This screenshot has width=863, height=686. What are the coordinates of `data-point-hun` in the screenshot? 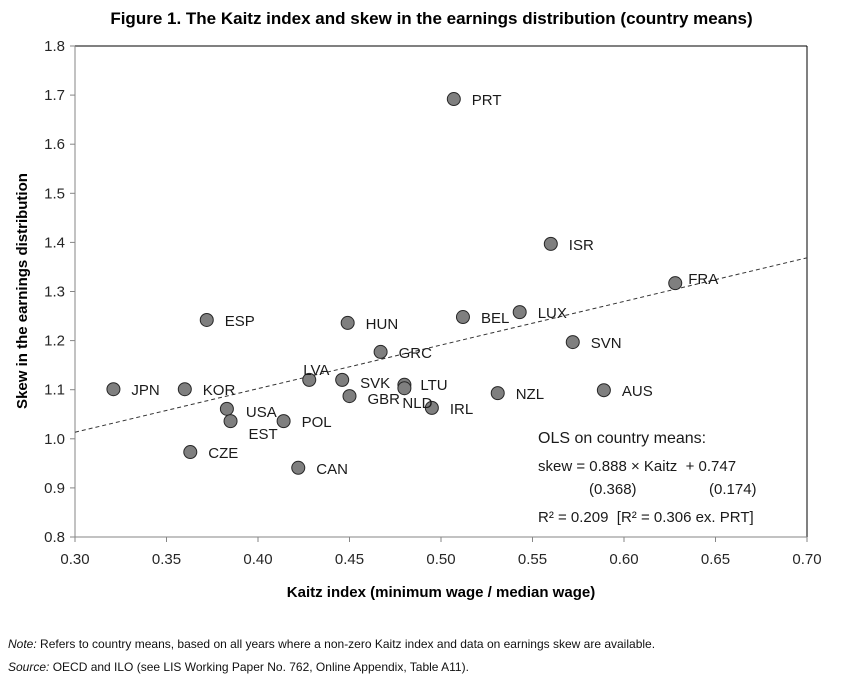 It's located at (347, 322).